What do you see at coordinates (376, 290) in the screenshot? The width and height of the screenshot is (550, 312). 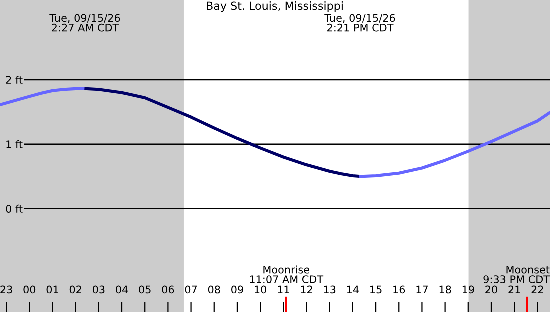 I see `x-tick-label: 15` at bounding box center [376, 290].